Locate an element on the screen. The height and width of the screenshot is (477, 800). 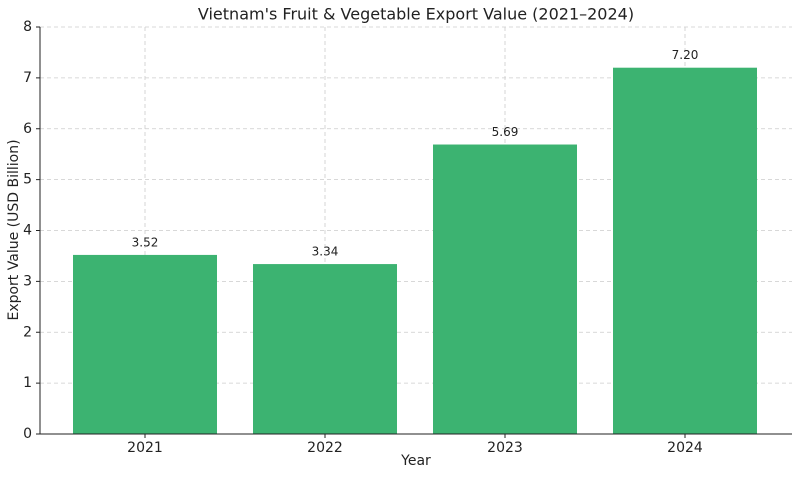
y-tick-label: 5 is located at coordinates (27, 180).